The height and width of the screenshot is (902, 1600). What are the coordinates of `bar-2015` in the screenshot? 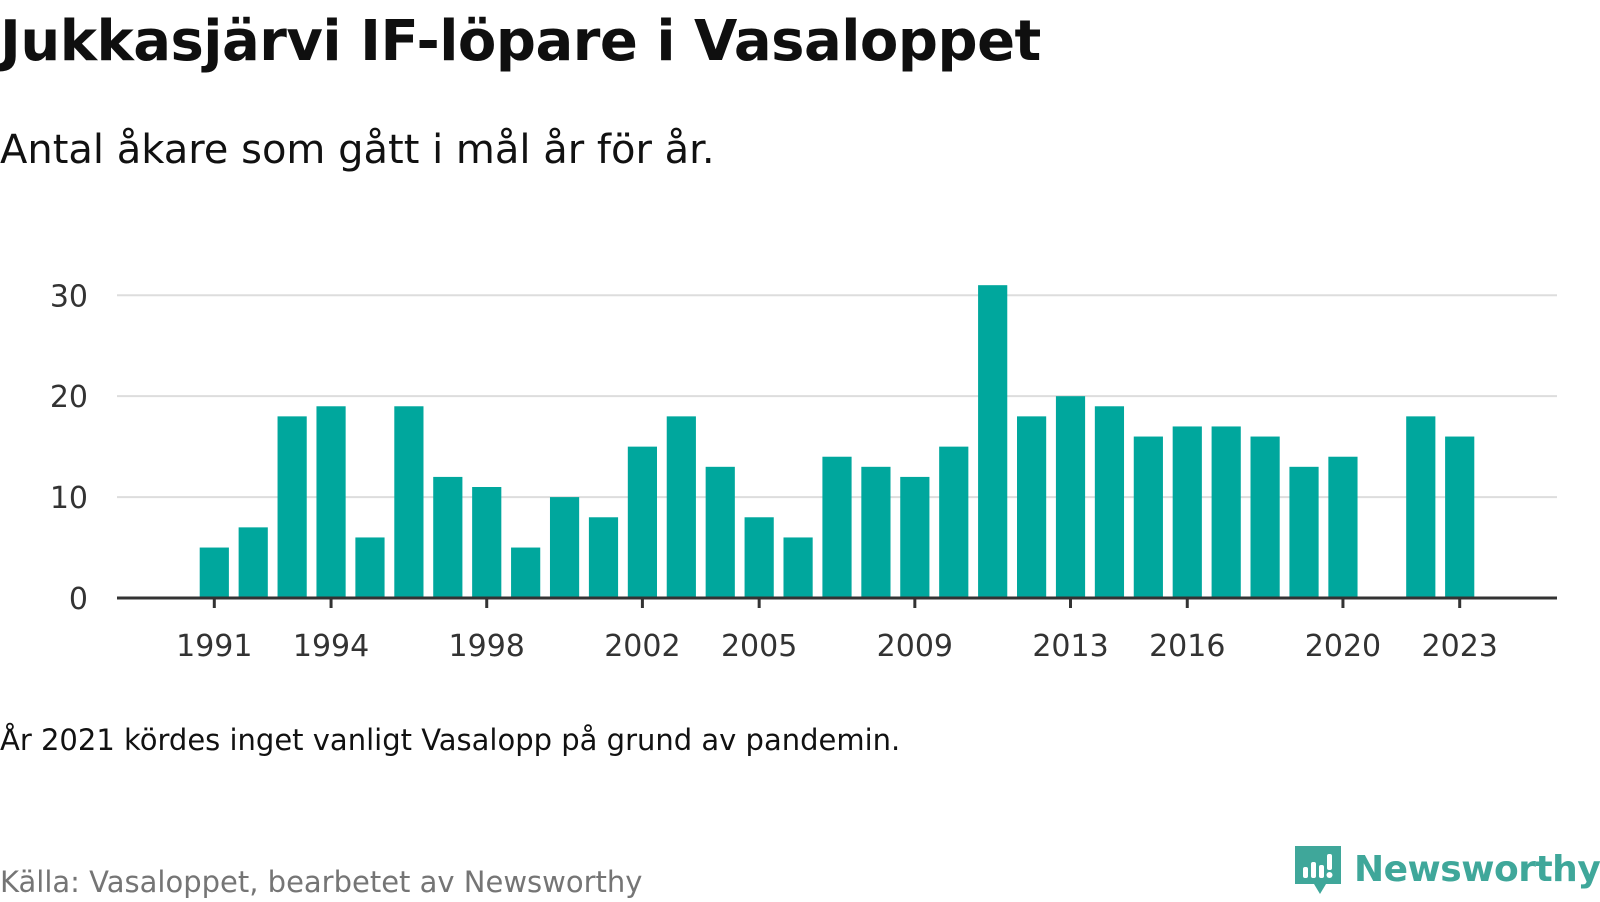 It's located at (1148, 517).